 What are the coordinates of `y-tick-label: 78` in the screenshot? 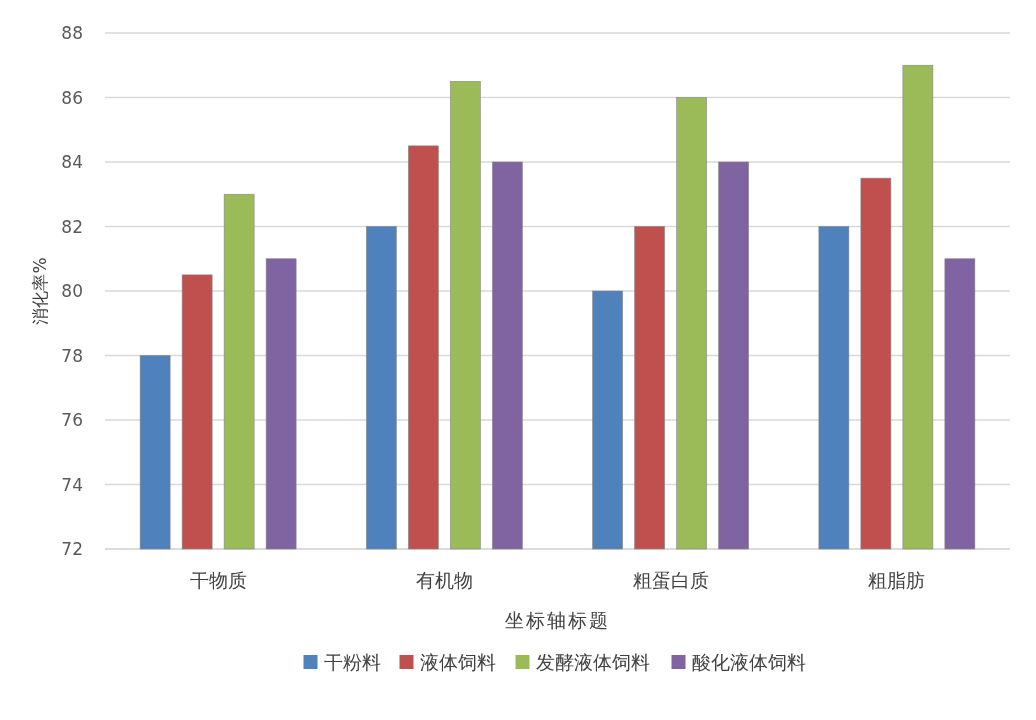 It's located at (72, 355).